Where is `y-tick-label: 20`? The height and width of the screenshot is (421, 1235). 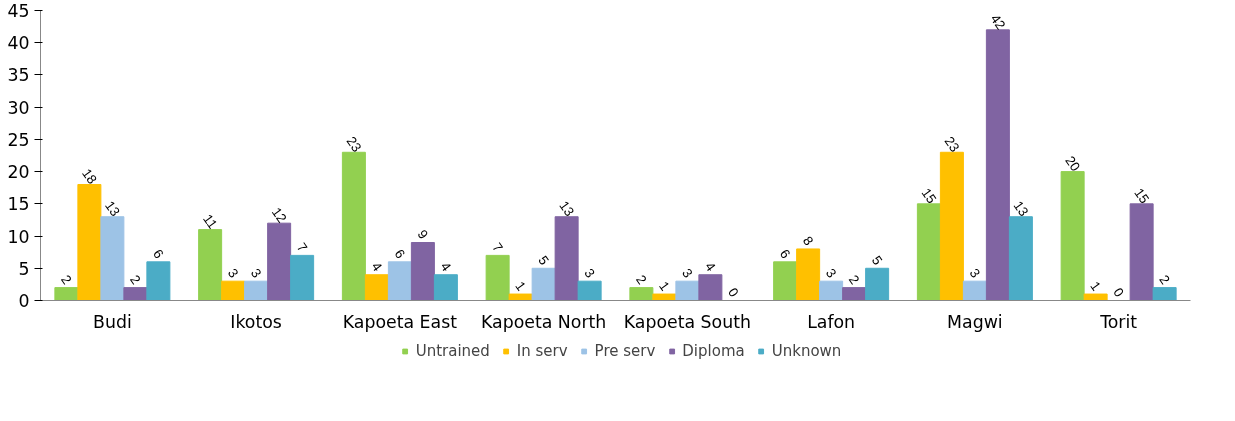
y-tick-label: 20 is located at coordinates (18, 172).